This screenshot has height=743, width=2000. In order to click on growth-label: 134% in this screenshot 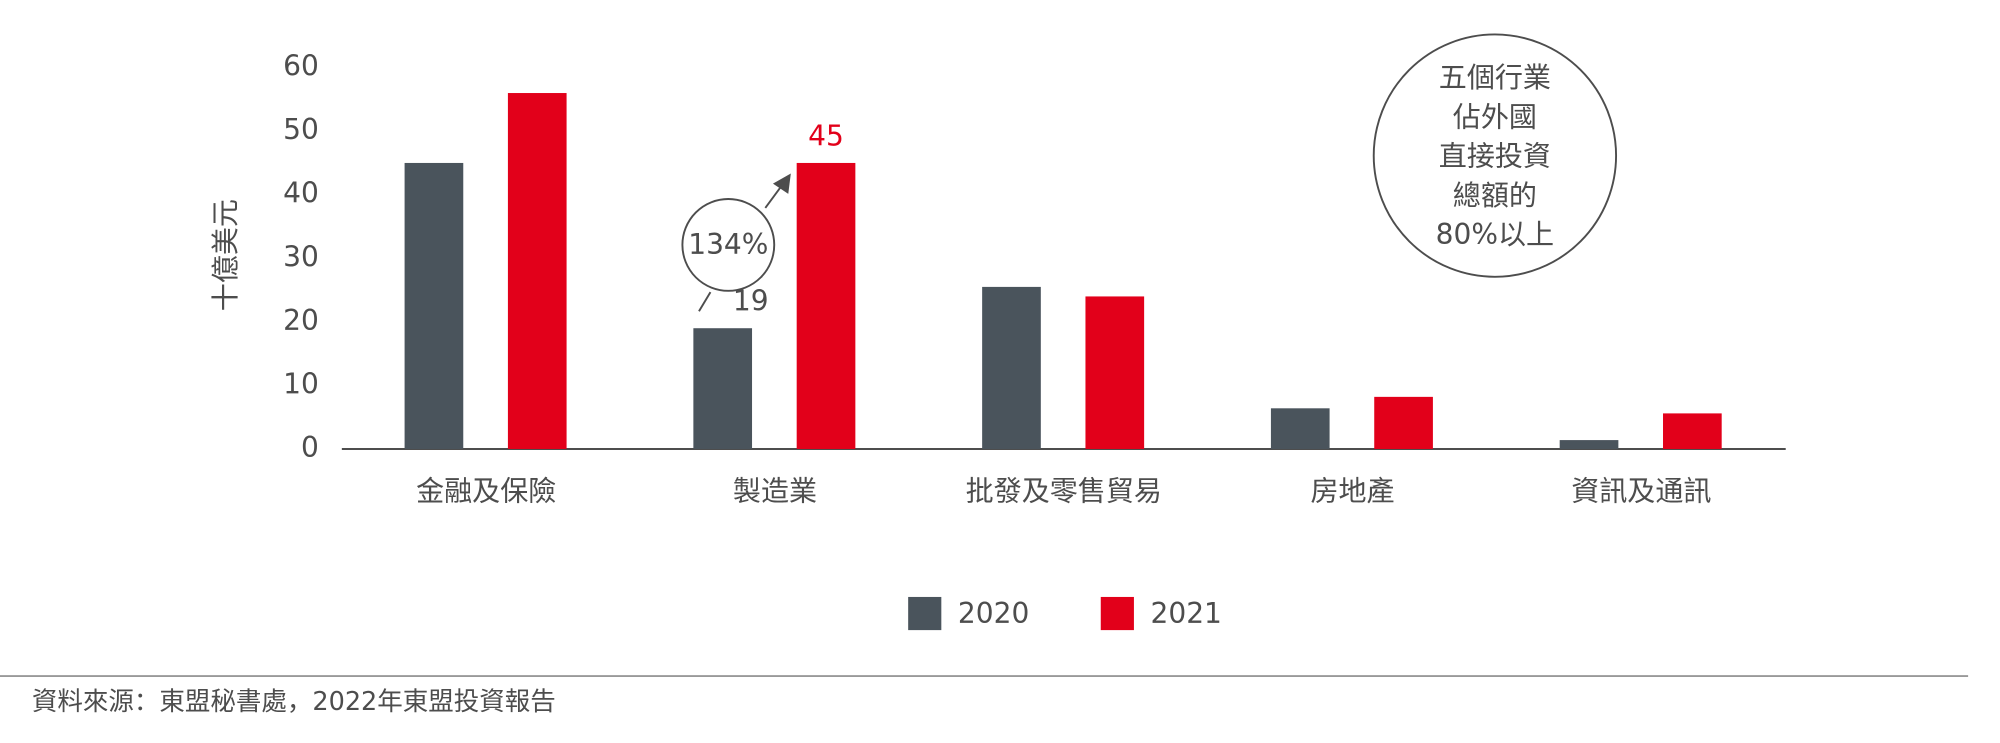, I will do `click(728, 244)`.